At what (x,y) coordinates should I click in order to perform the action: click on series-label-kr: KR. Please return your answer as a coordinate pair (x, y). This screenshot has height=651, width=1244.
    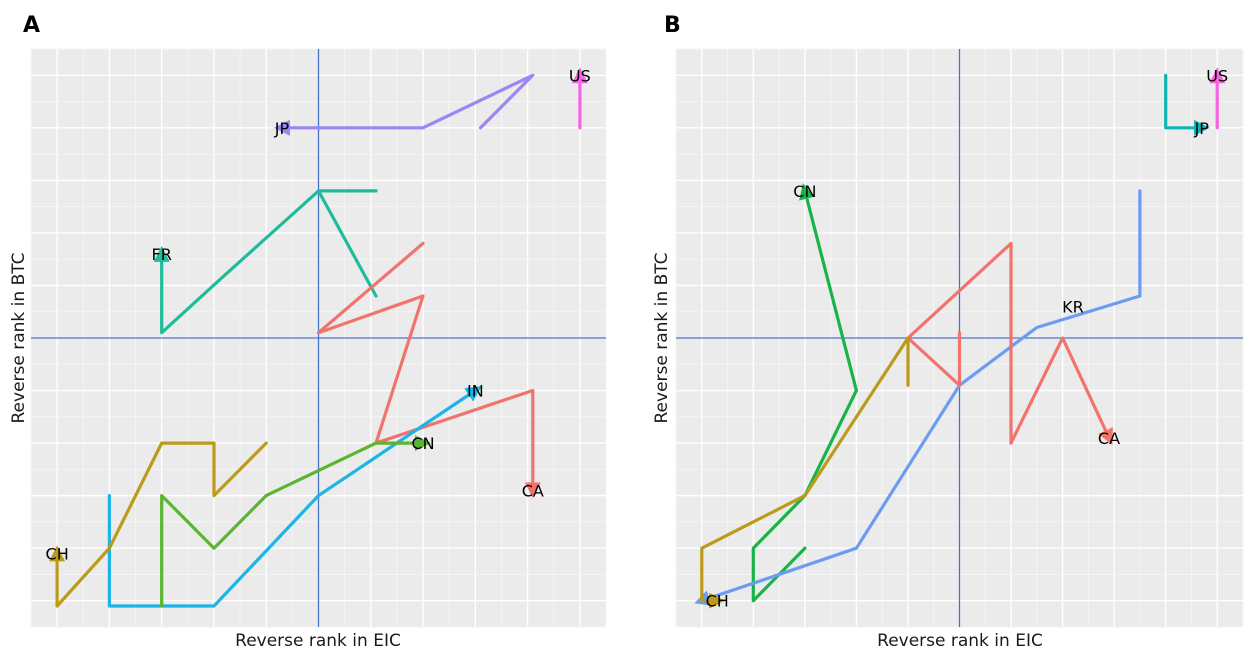
    Looking at the image, I should click on (1073, 306).